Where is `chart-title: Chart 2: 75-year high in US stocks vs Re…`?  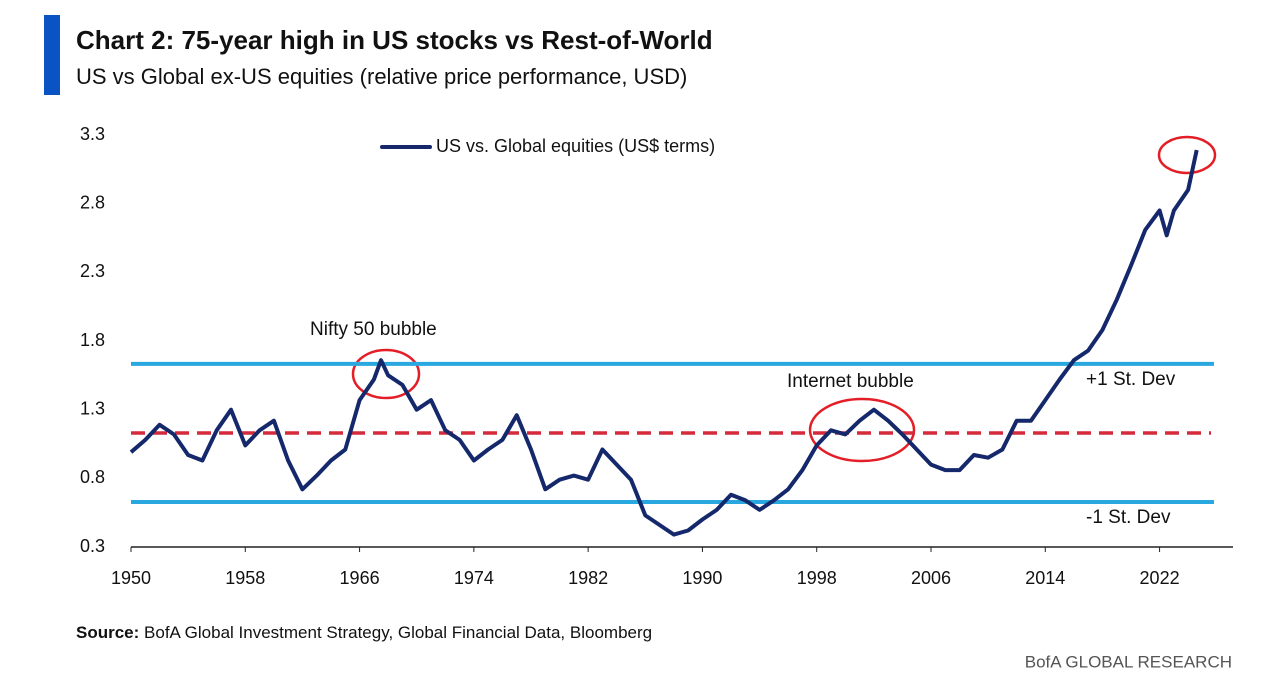 chart-title: Chart 2: 75-year high in US stocks vs Re… is located at coordinates (394, 40).